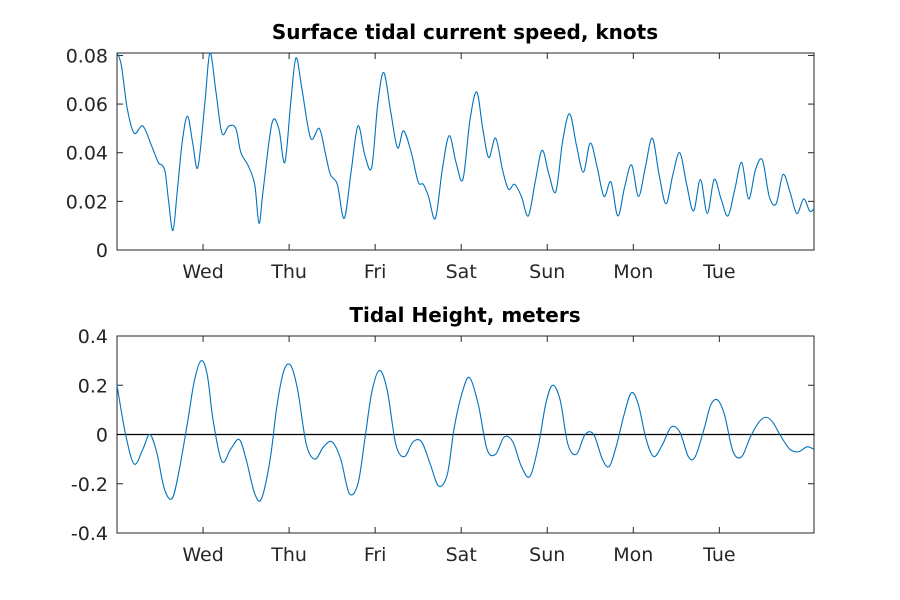 This screenshot has height=600, width=900. I want to click on y-tick-label: 0.4, so click(93, 337).